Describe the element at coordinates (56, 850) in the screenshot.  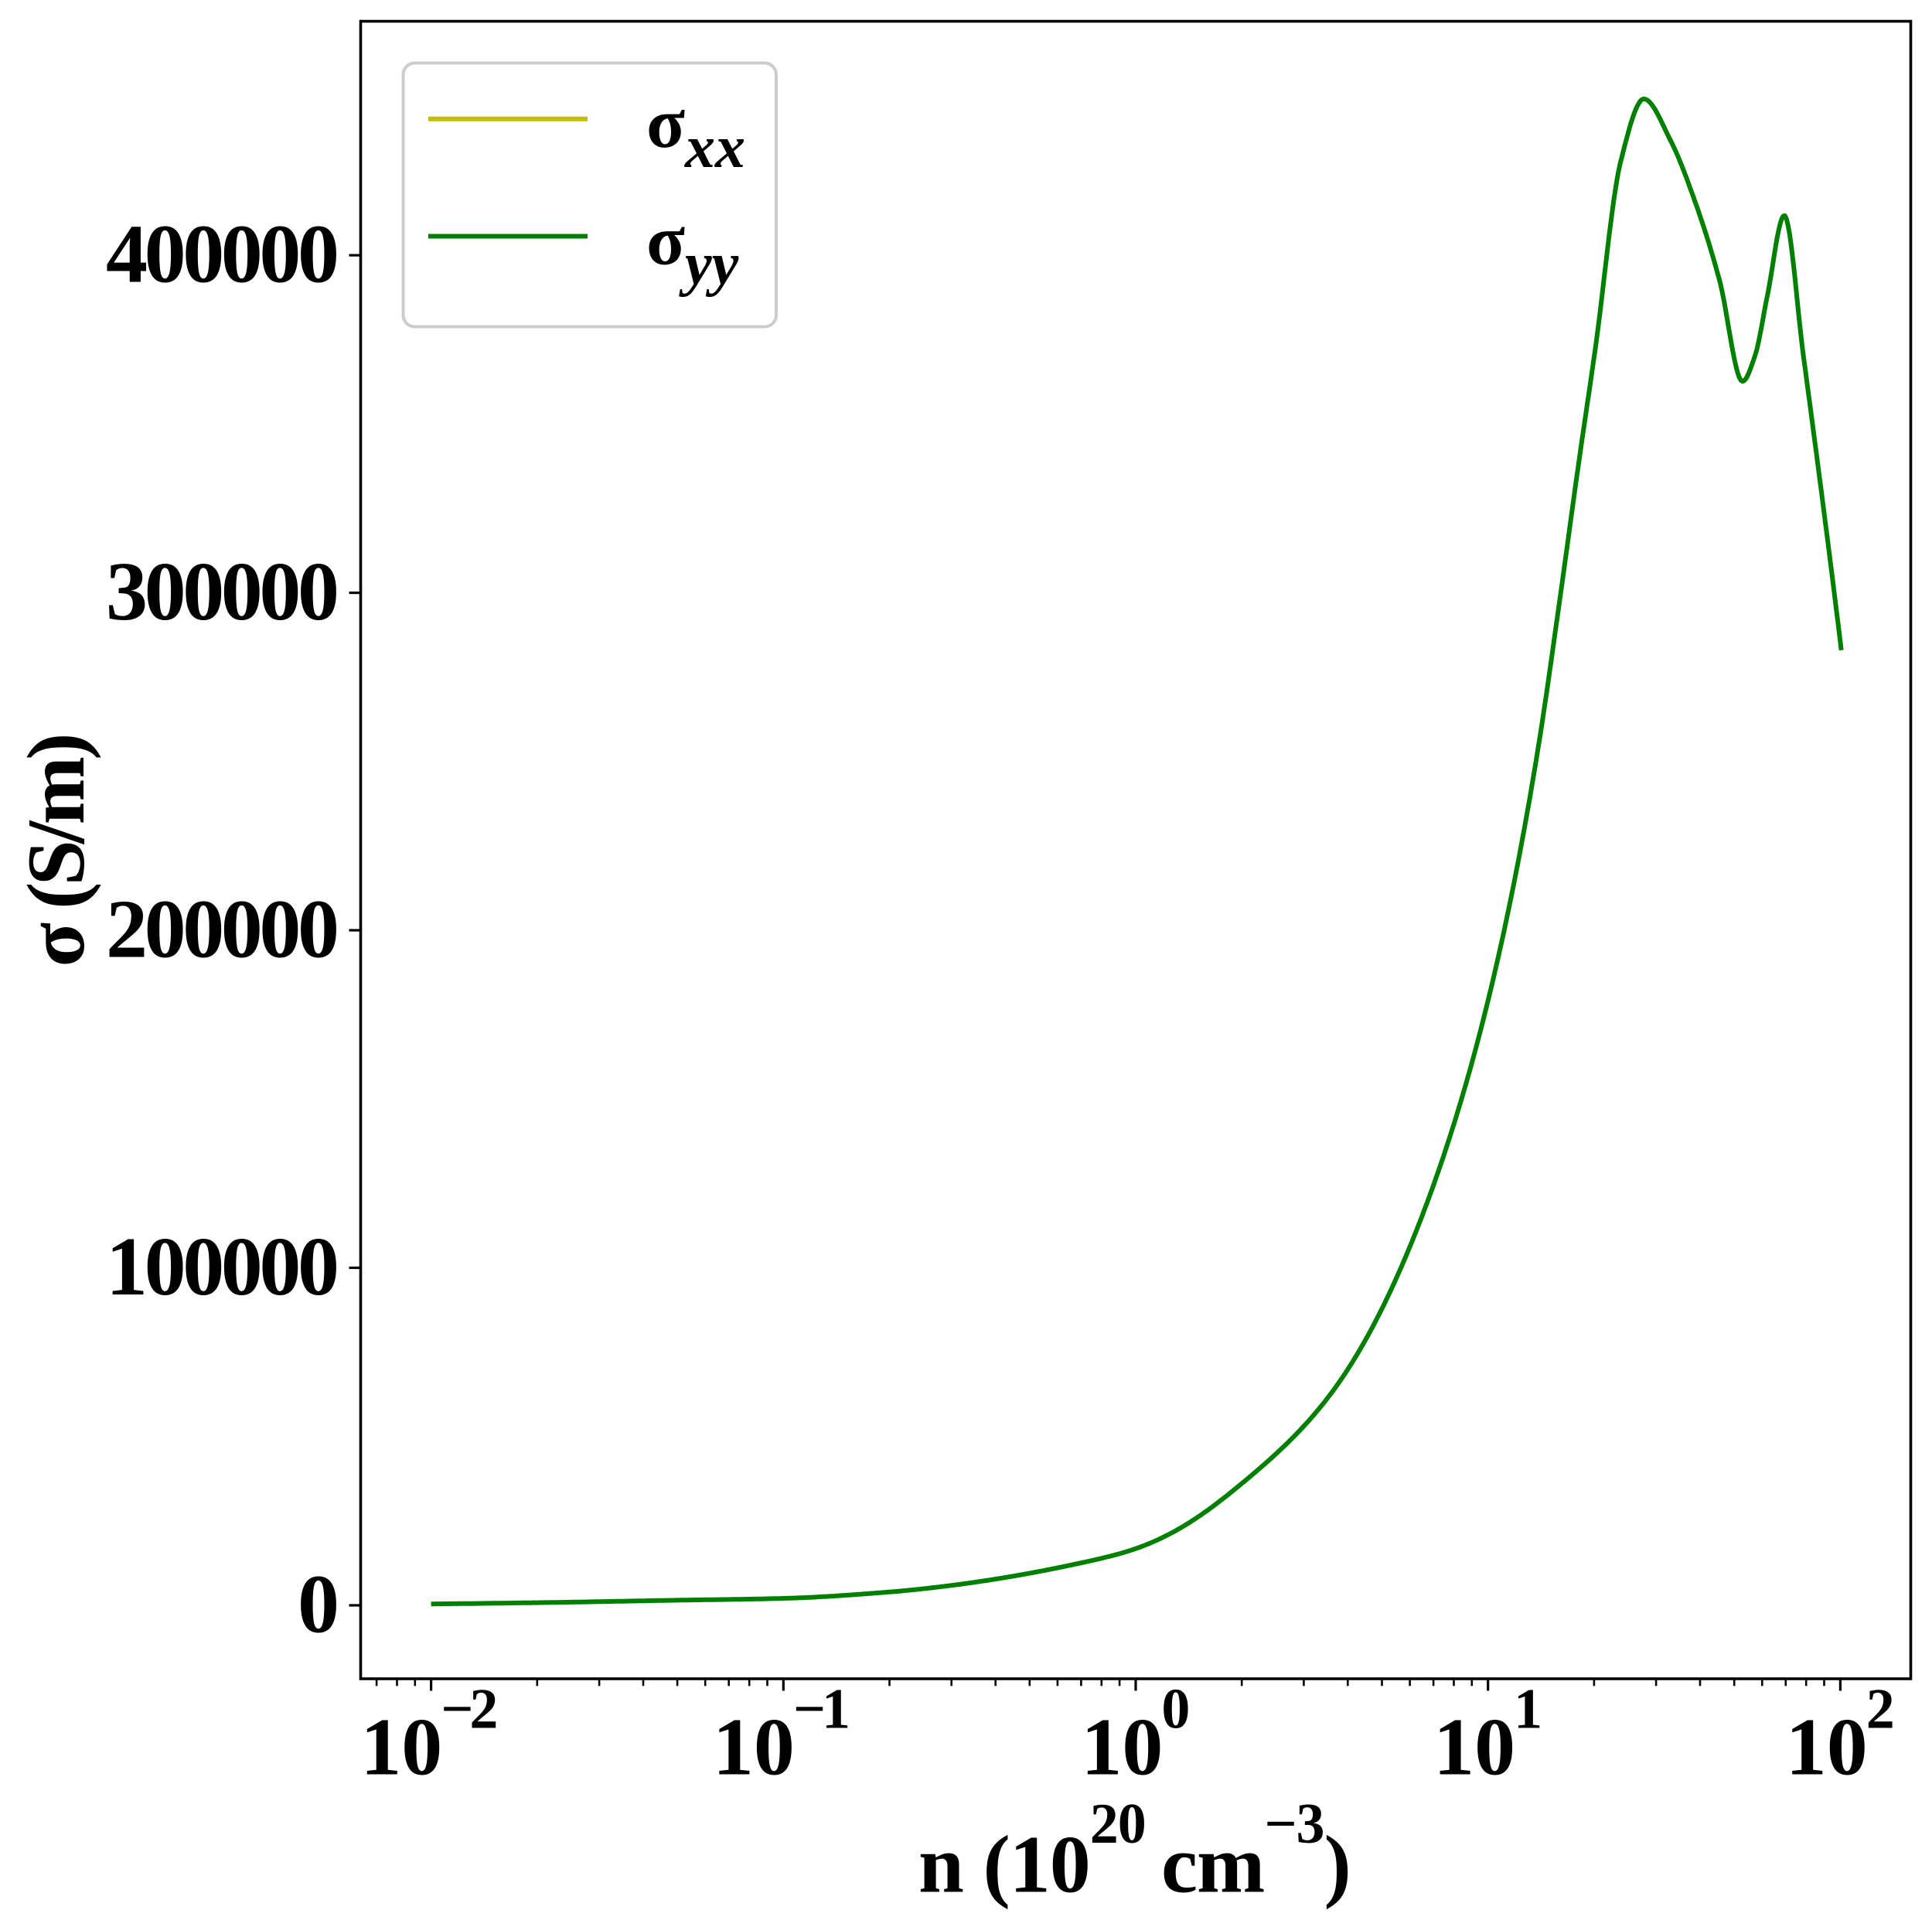
I see `svg-text: σ (S/m)` at that location.